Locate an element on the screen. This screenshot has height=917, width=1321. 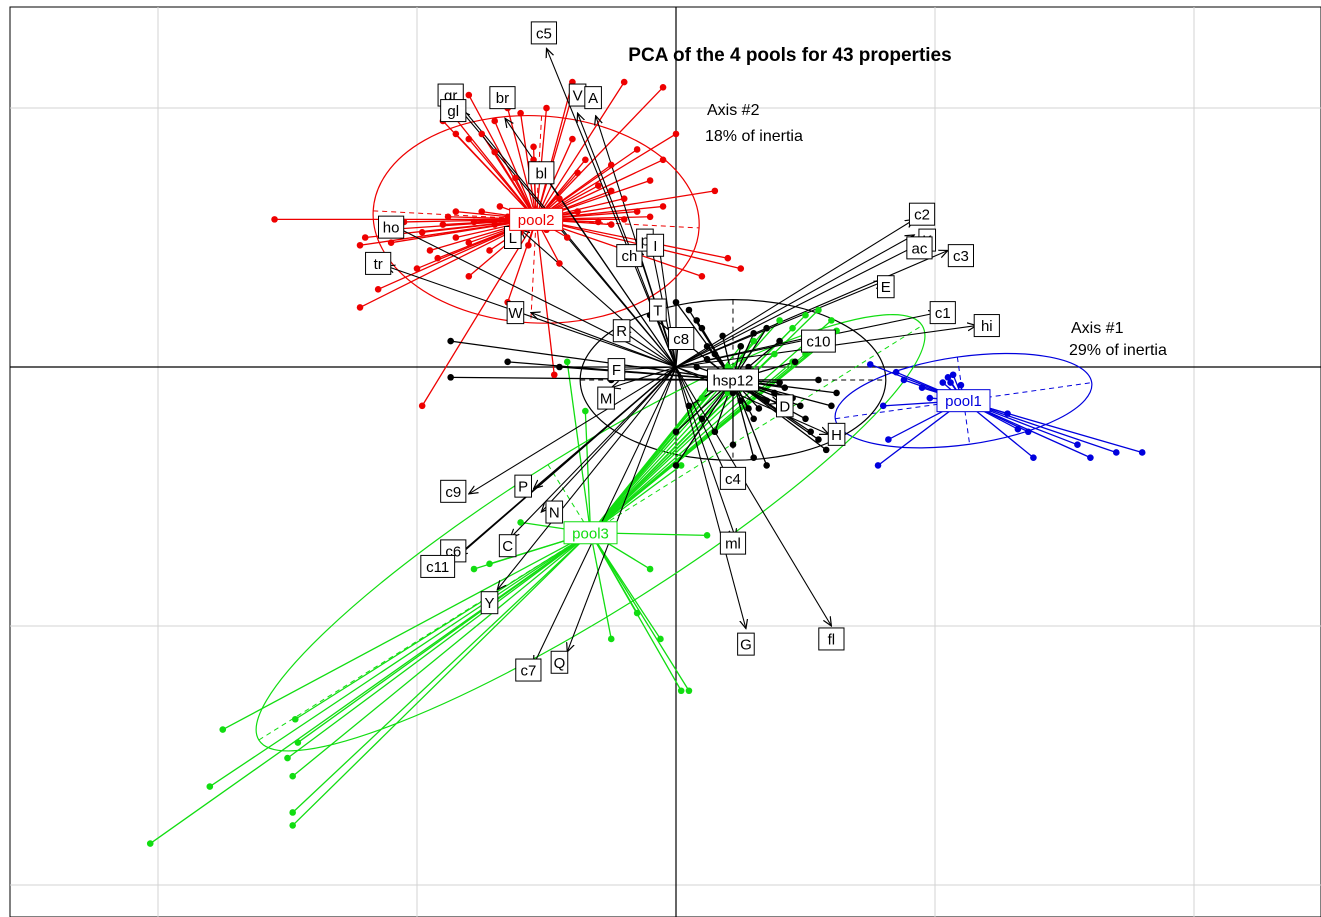
label-box-Q is located at coordinates (559, 662).